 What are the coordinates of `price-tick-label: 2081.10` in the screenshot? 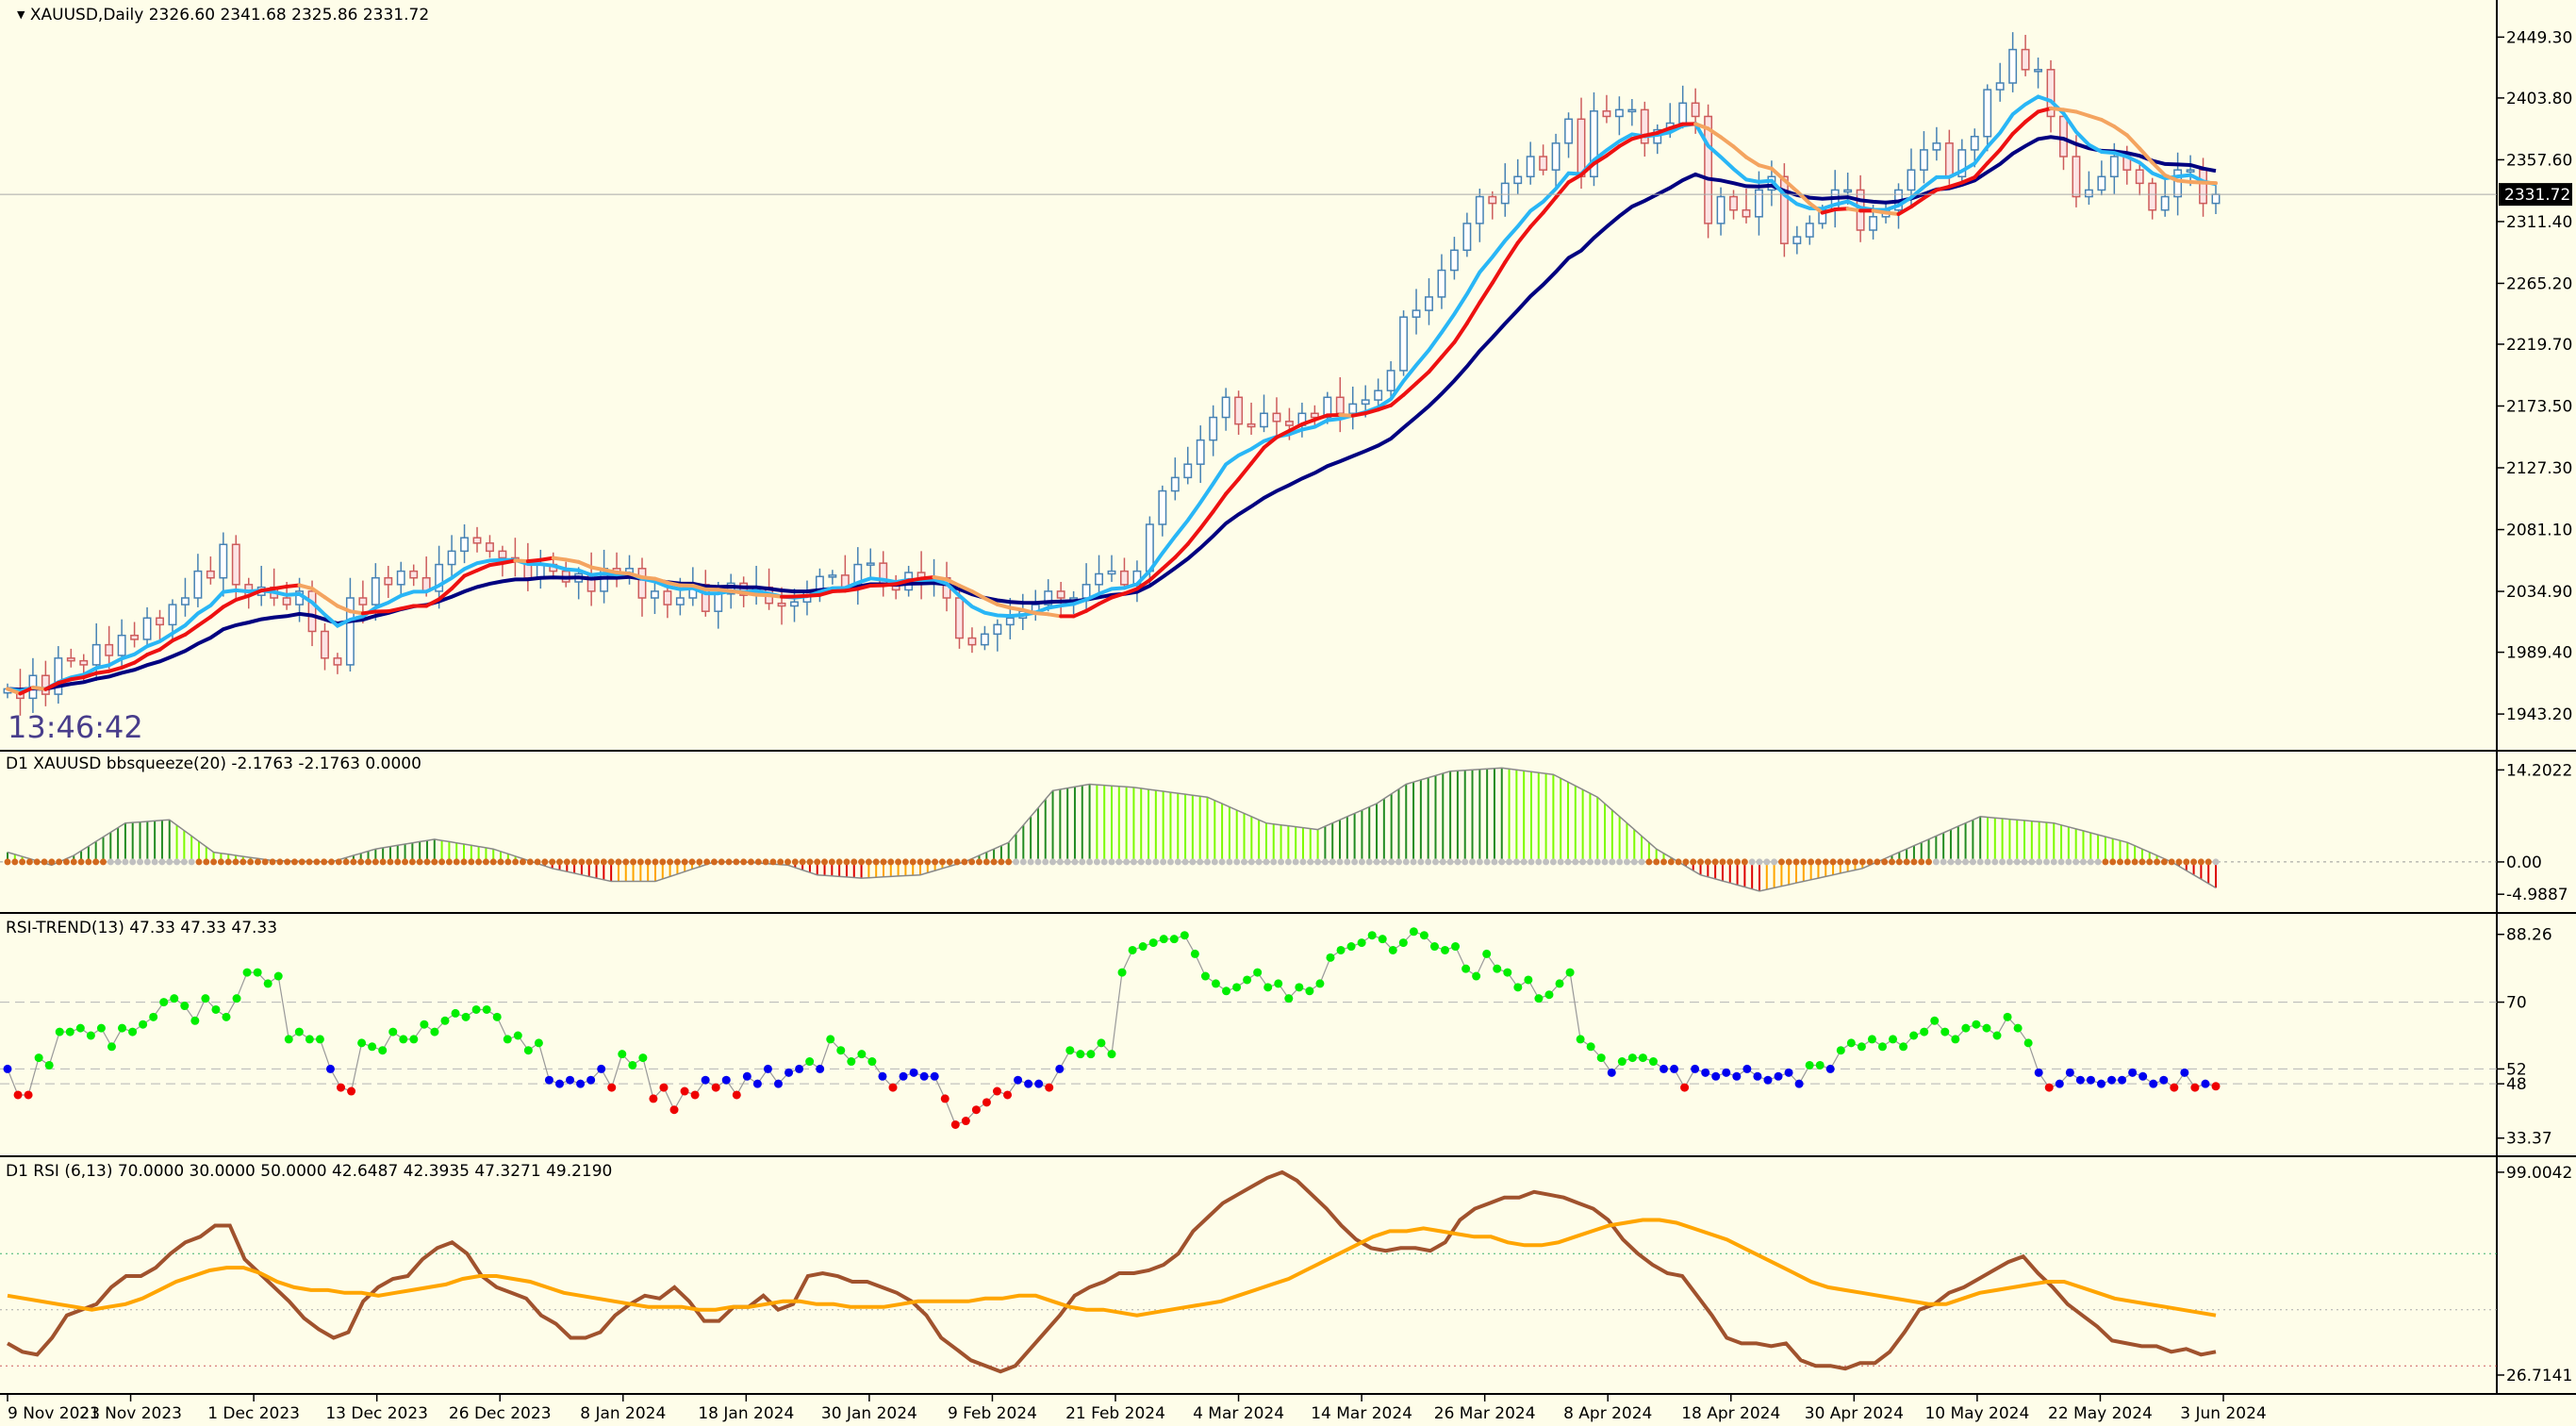 It's located at (2539, 531).